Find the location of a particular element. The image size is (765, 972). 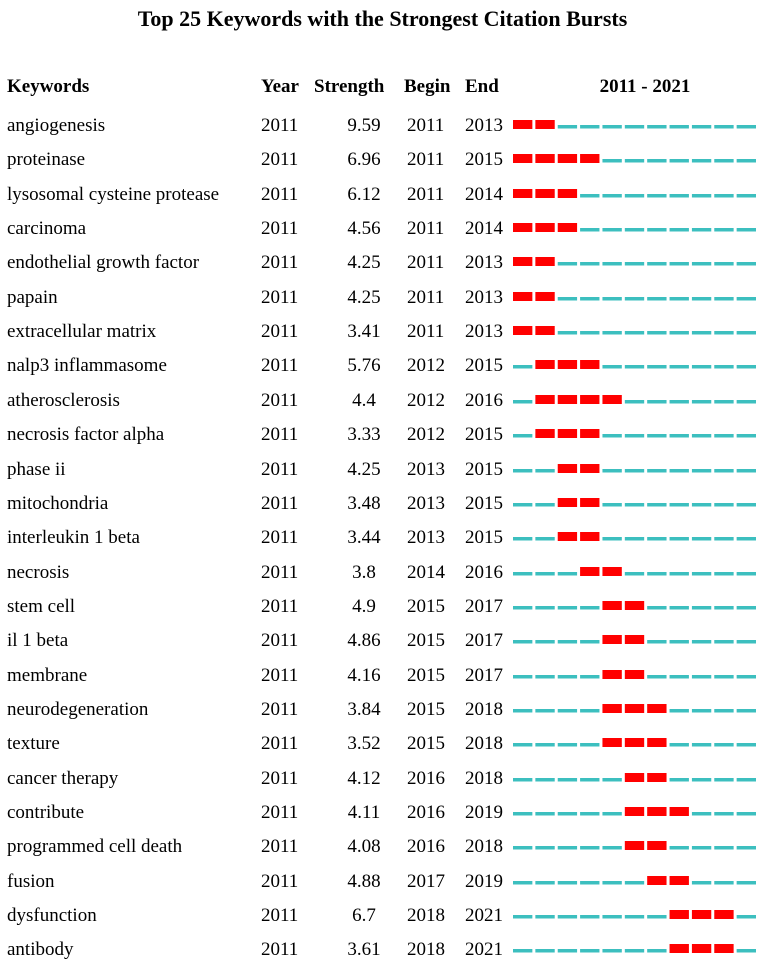

table-row: angiogenesis 2011 9.59 2011 2013 is located at coordinates (382, 130).